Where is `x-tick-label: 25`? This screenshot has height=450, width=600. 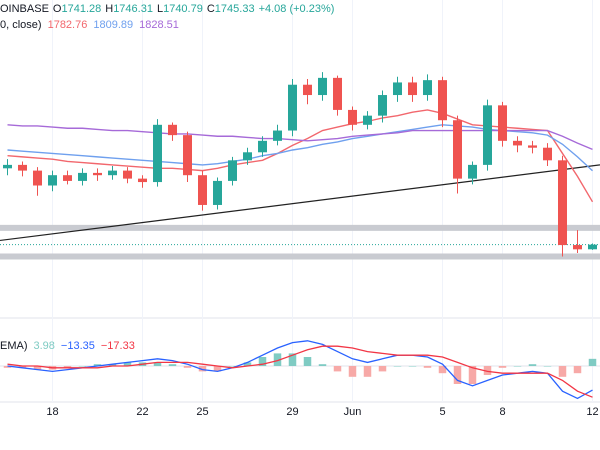 x-tick-label: 25 is located at coordinates (202, 412).